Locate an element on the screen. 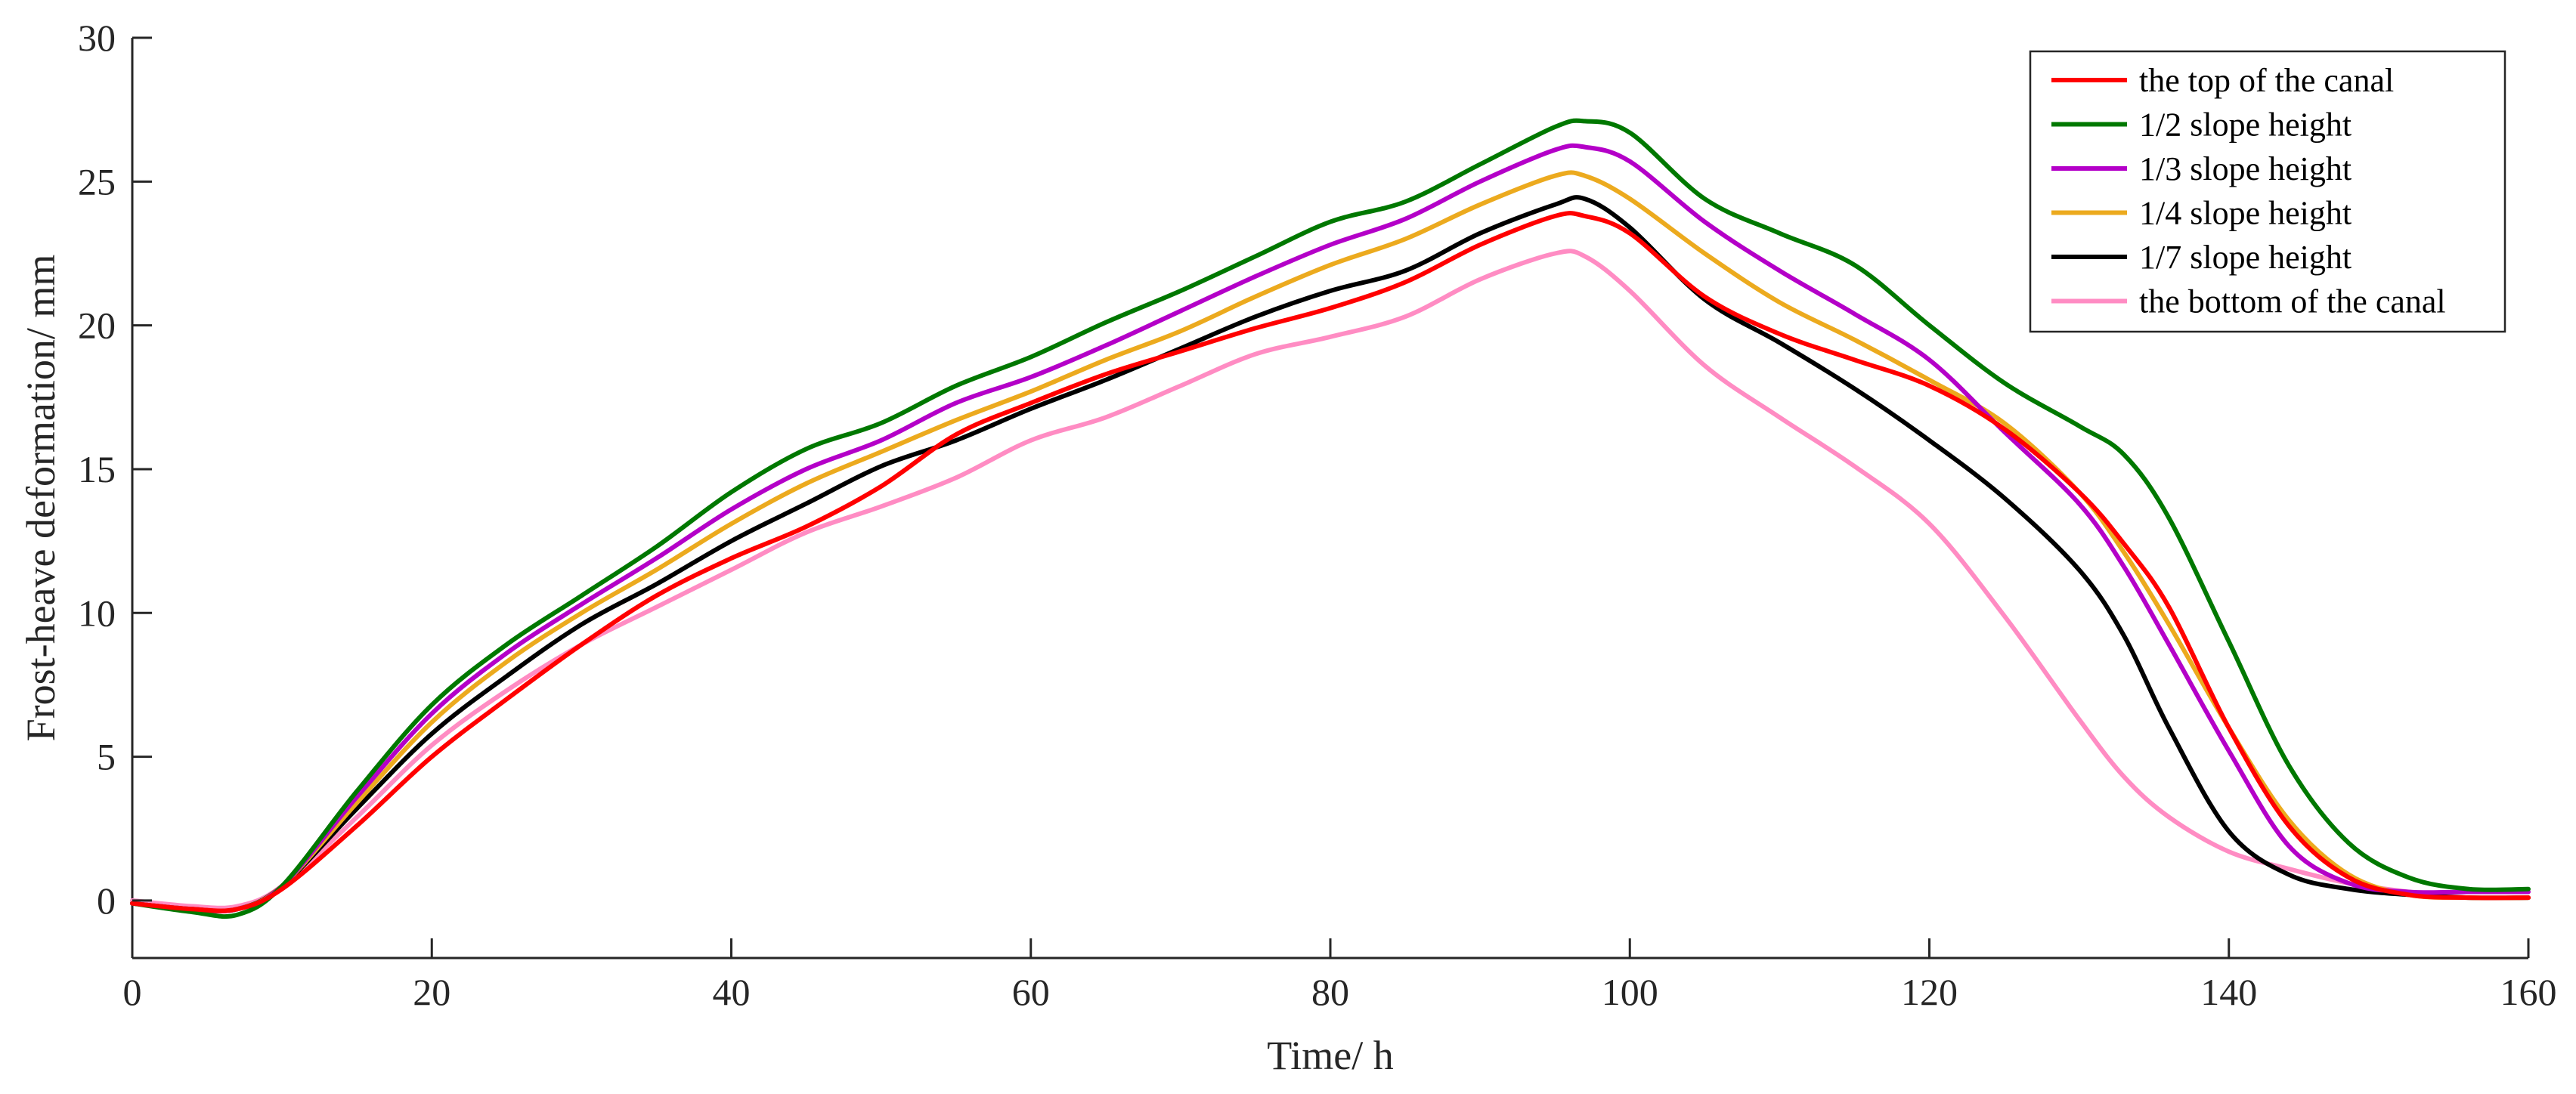  x-tick-label: 20 is located at coordinates (431, 992).